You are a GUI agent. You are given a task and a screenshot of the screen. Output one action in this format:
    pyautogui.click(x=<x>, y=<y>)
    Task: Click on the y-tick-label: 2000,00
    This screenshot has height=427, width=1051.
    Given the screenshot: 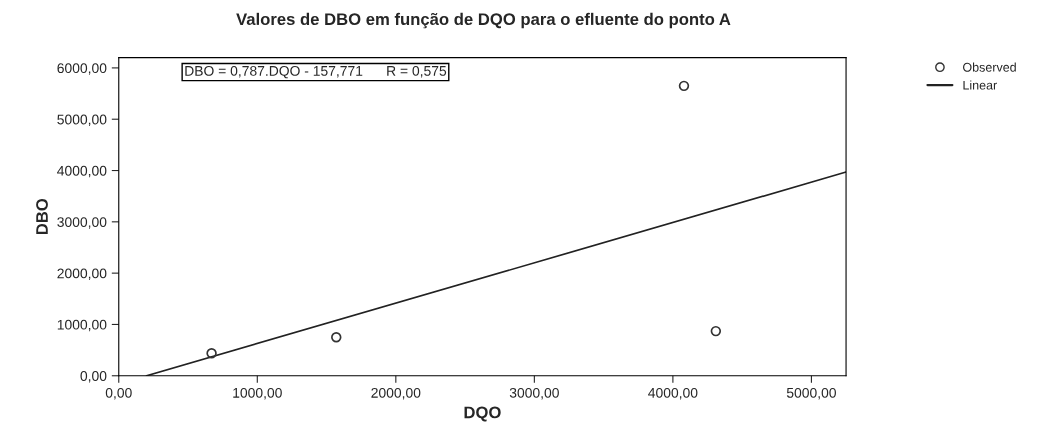 What is the action you would take?
    pyautogui.click(x=82, y=274)
    